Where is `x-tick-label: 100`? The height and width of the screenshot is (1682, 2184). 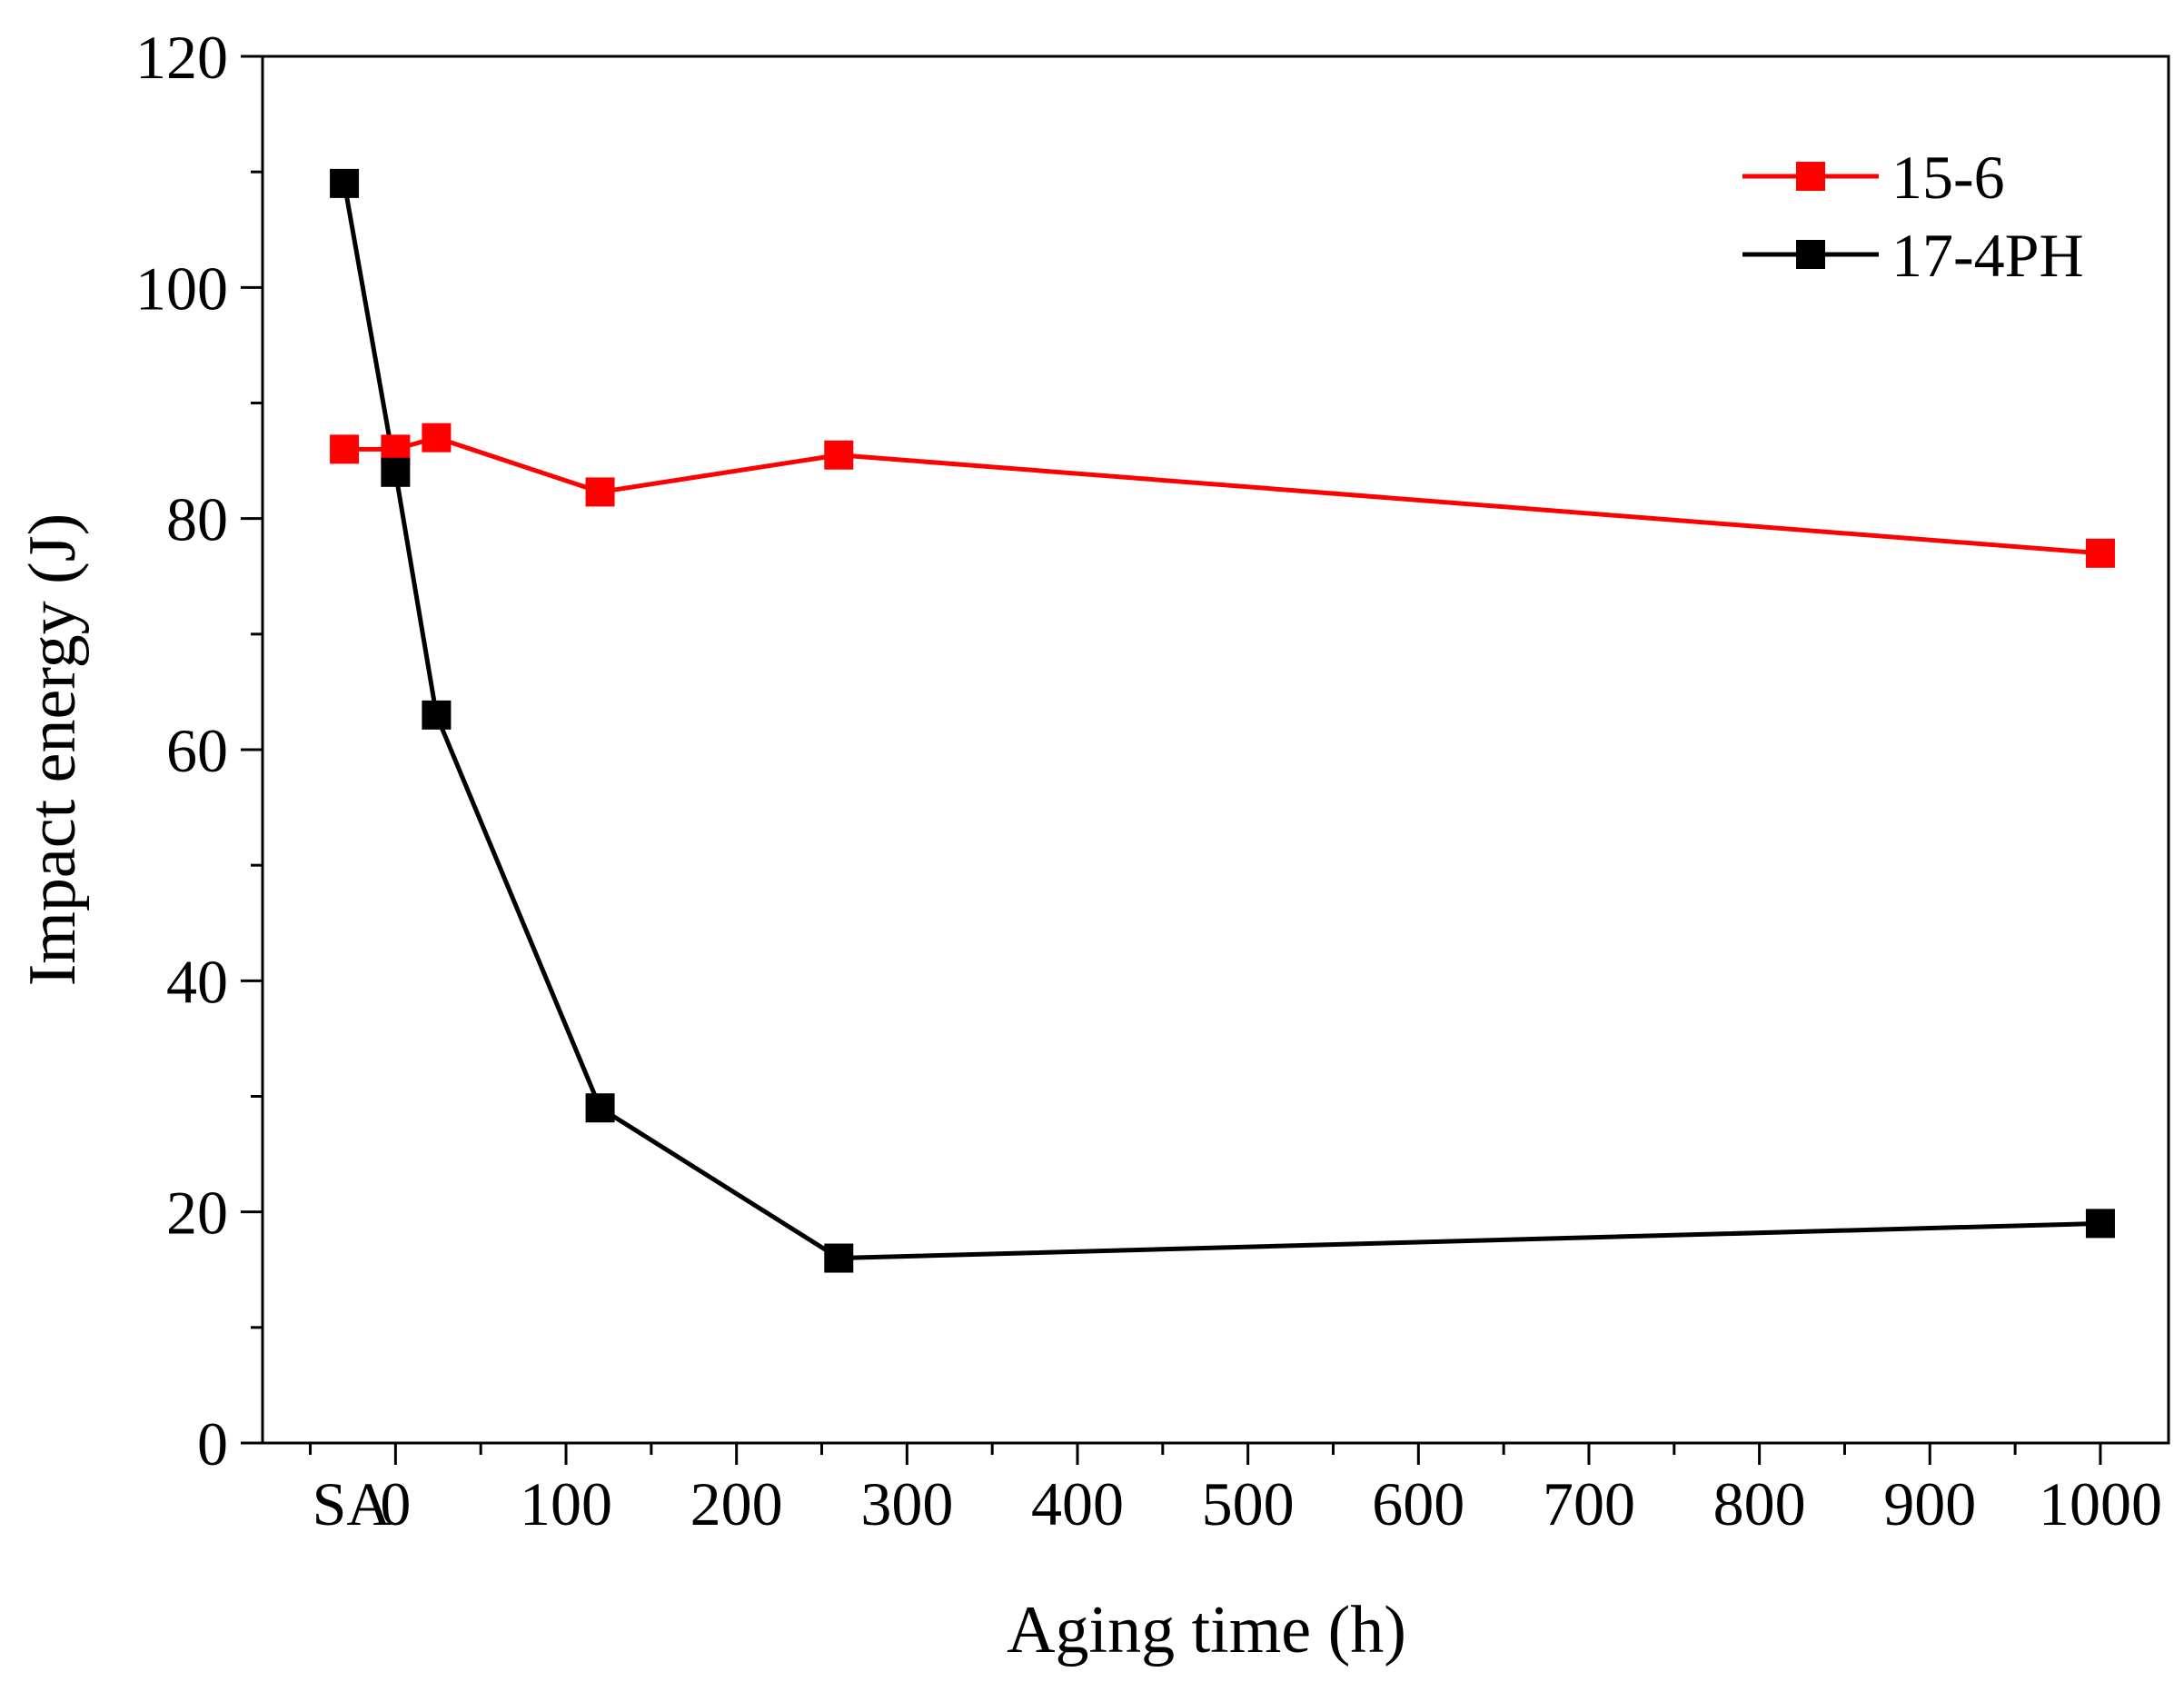
x-tick-label: 100 is located at coordinates (566, 1503).